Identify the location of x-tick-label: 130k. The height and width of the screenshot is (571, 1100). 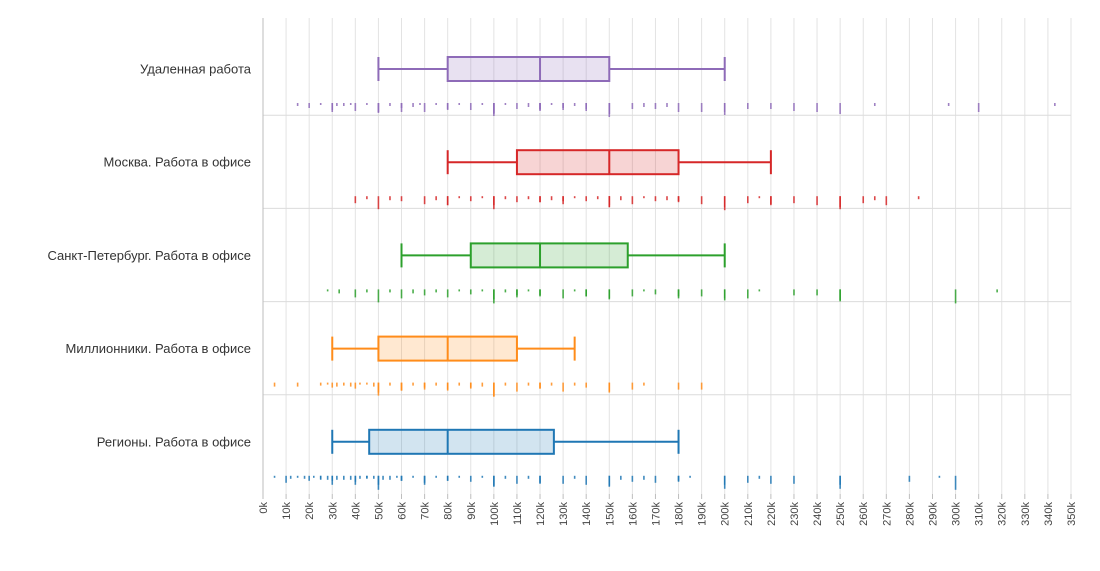
(564, 514).